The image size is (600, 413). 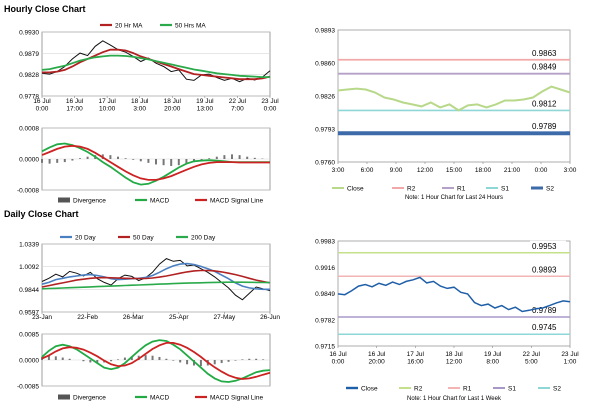 What do you see at coordinates (411, 189) in the screenshot?
I see `hourly-levels-legend-label: R2` at bounding box center [411, 189].